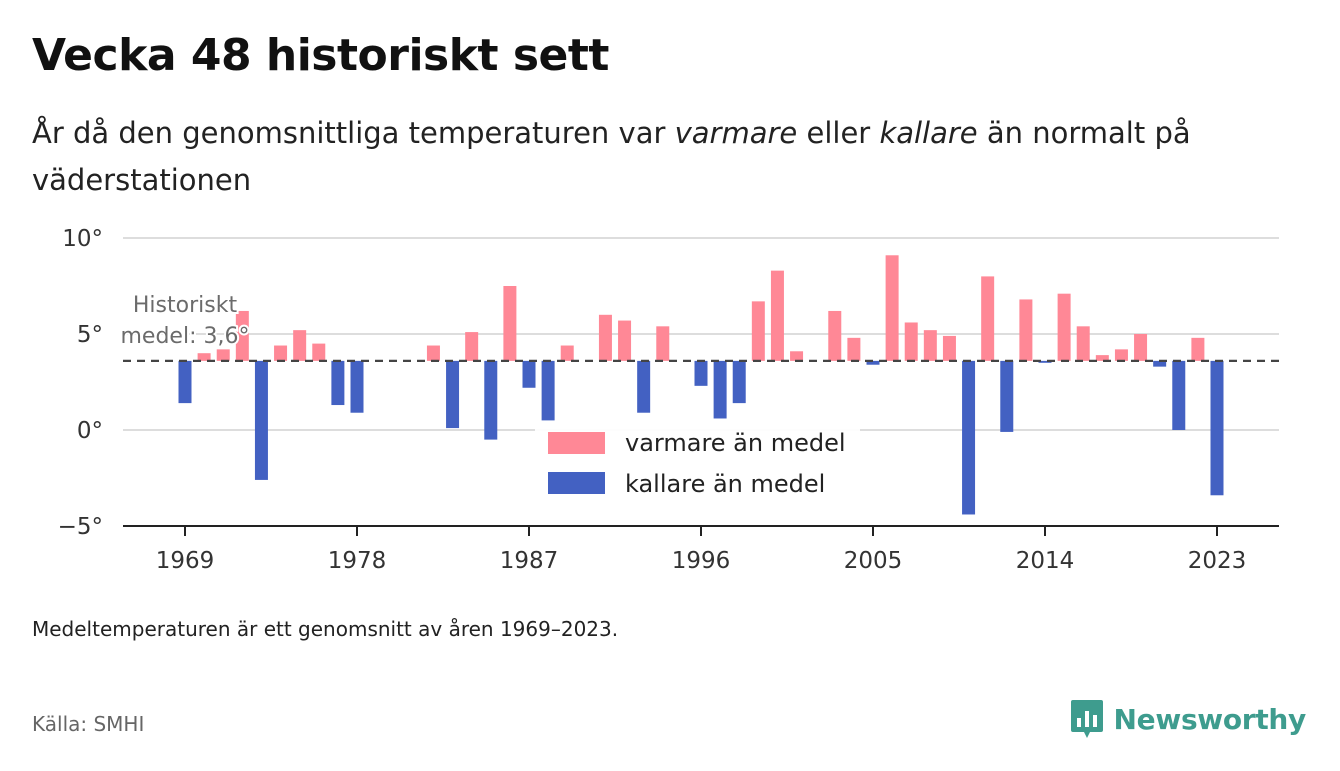 This screenshot has width=1340, height=771. I want to click on subtitle-text-end: än normalt på väderstationen, so click(611, 156).